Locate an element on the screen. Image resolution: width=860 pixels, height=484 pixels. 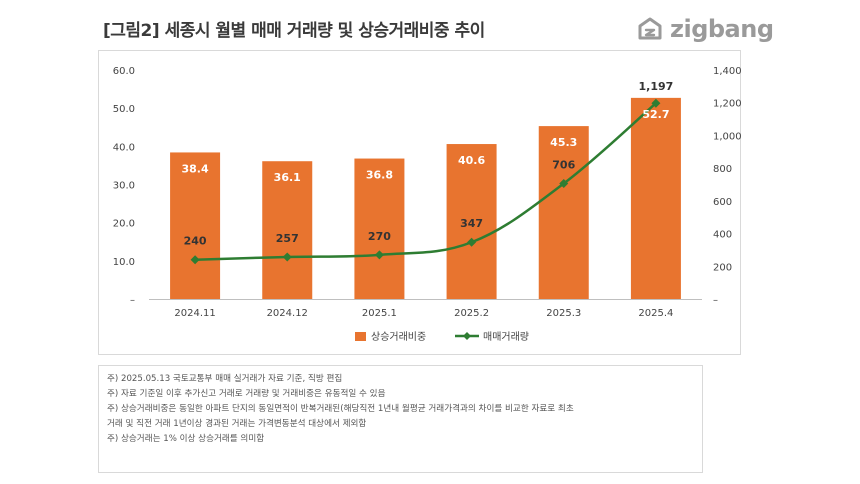
bar-2025.3 is located at coordinates (563, 212).